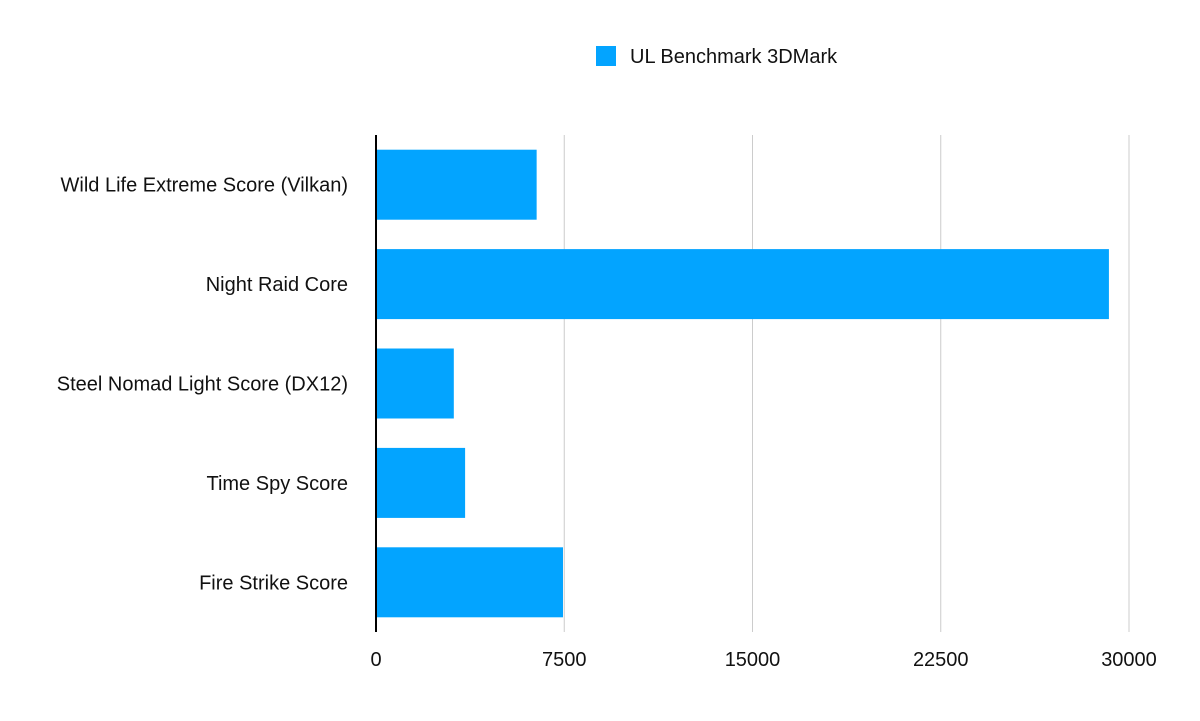 This screenshot has height=721, width=1200. I want to click on category-label: Wild Life Extreme Score (Vilkan), so click(205, 186).